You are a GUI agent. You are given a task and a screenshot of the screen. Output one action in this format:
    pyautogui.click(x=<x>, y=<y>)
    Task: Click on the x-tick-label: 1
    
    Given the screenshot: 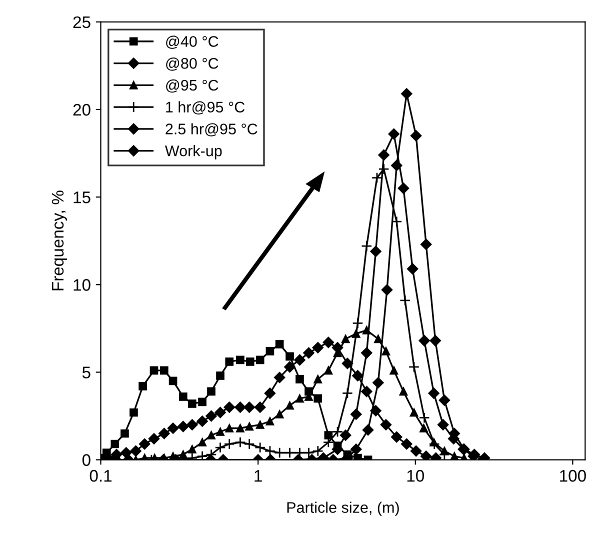 What is the action you would take?
    pyautogui.click(x=258, y=476)
    